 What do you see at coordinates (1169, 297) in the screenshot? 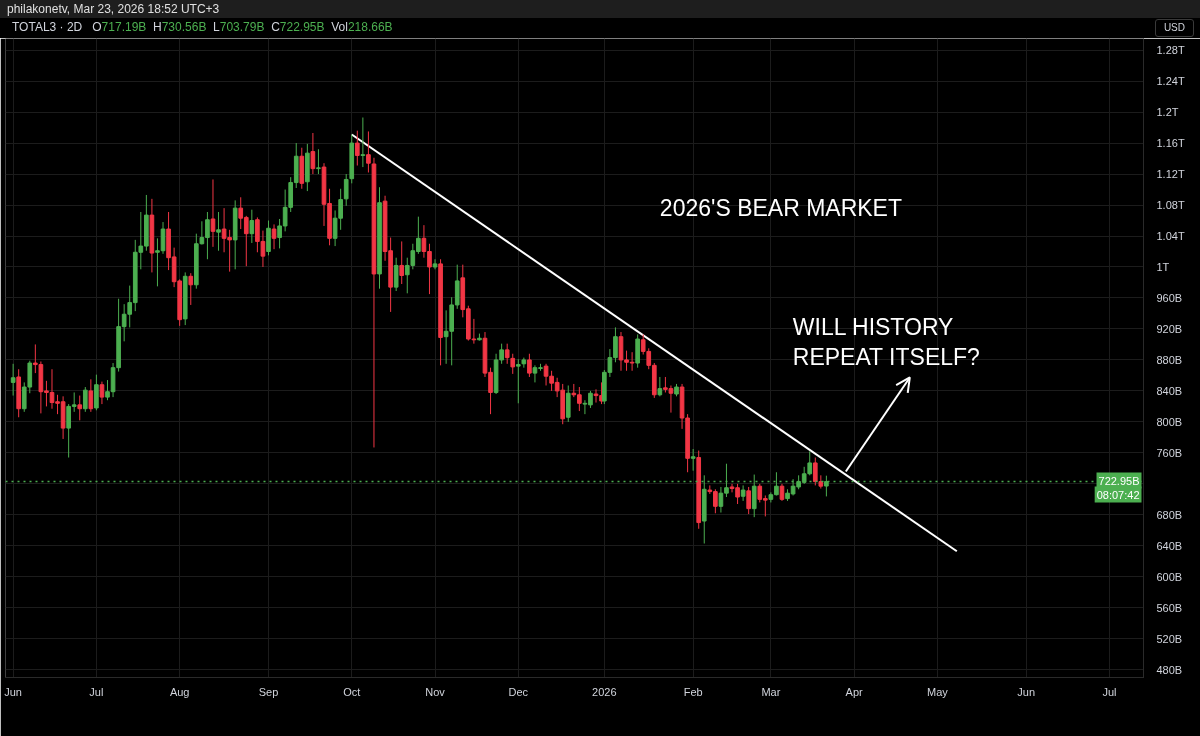
I see `y-tick-label: 960B` at bounding box center [1169, 297].